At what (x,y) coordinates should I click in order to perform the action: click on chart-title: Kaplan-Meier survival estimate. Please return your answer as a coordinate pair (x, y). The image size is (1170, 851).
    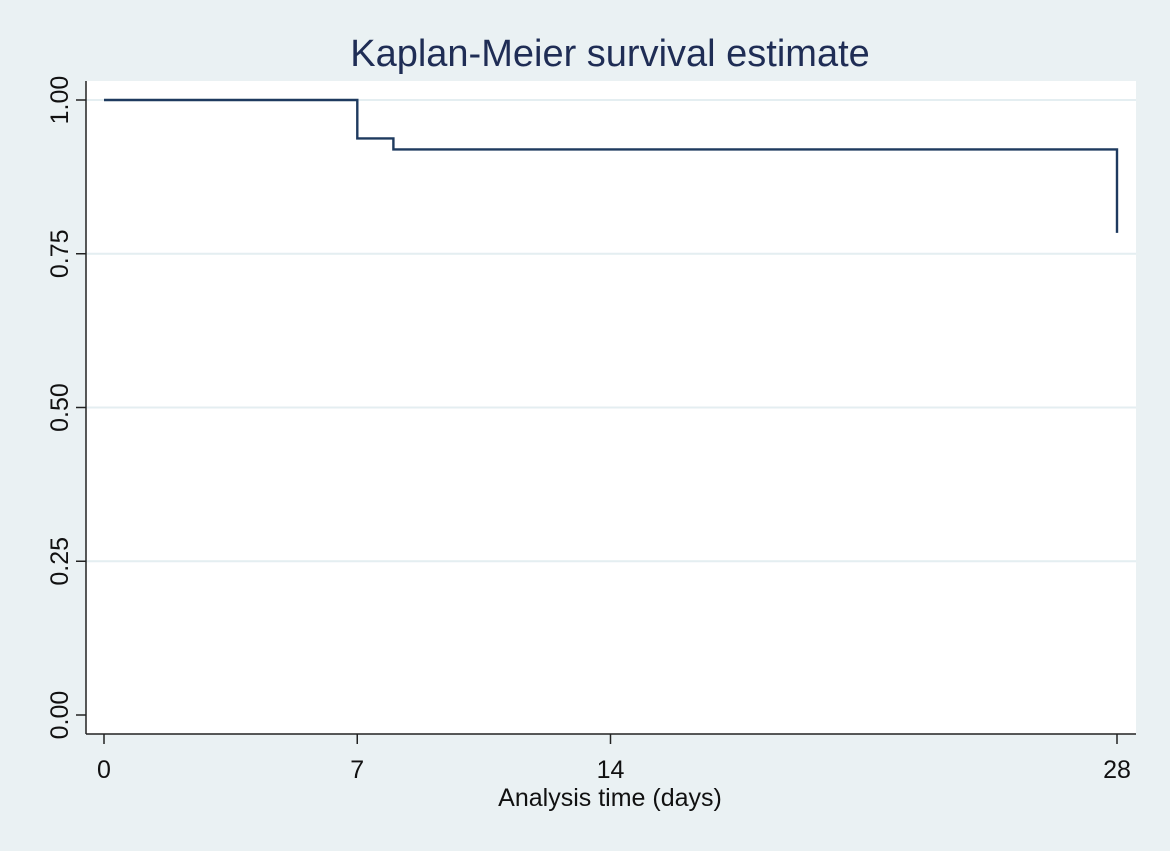
    Looking at the image, I should click on (610, 54).